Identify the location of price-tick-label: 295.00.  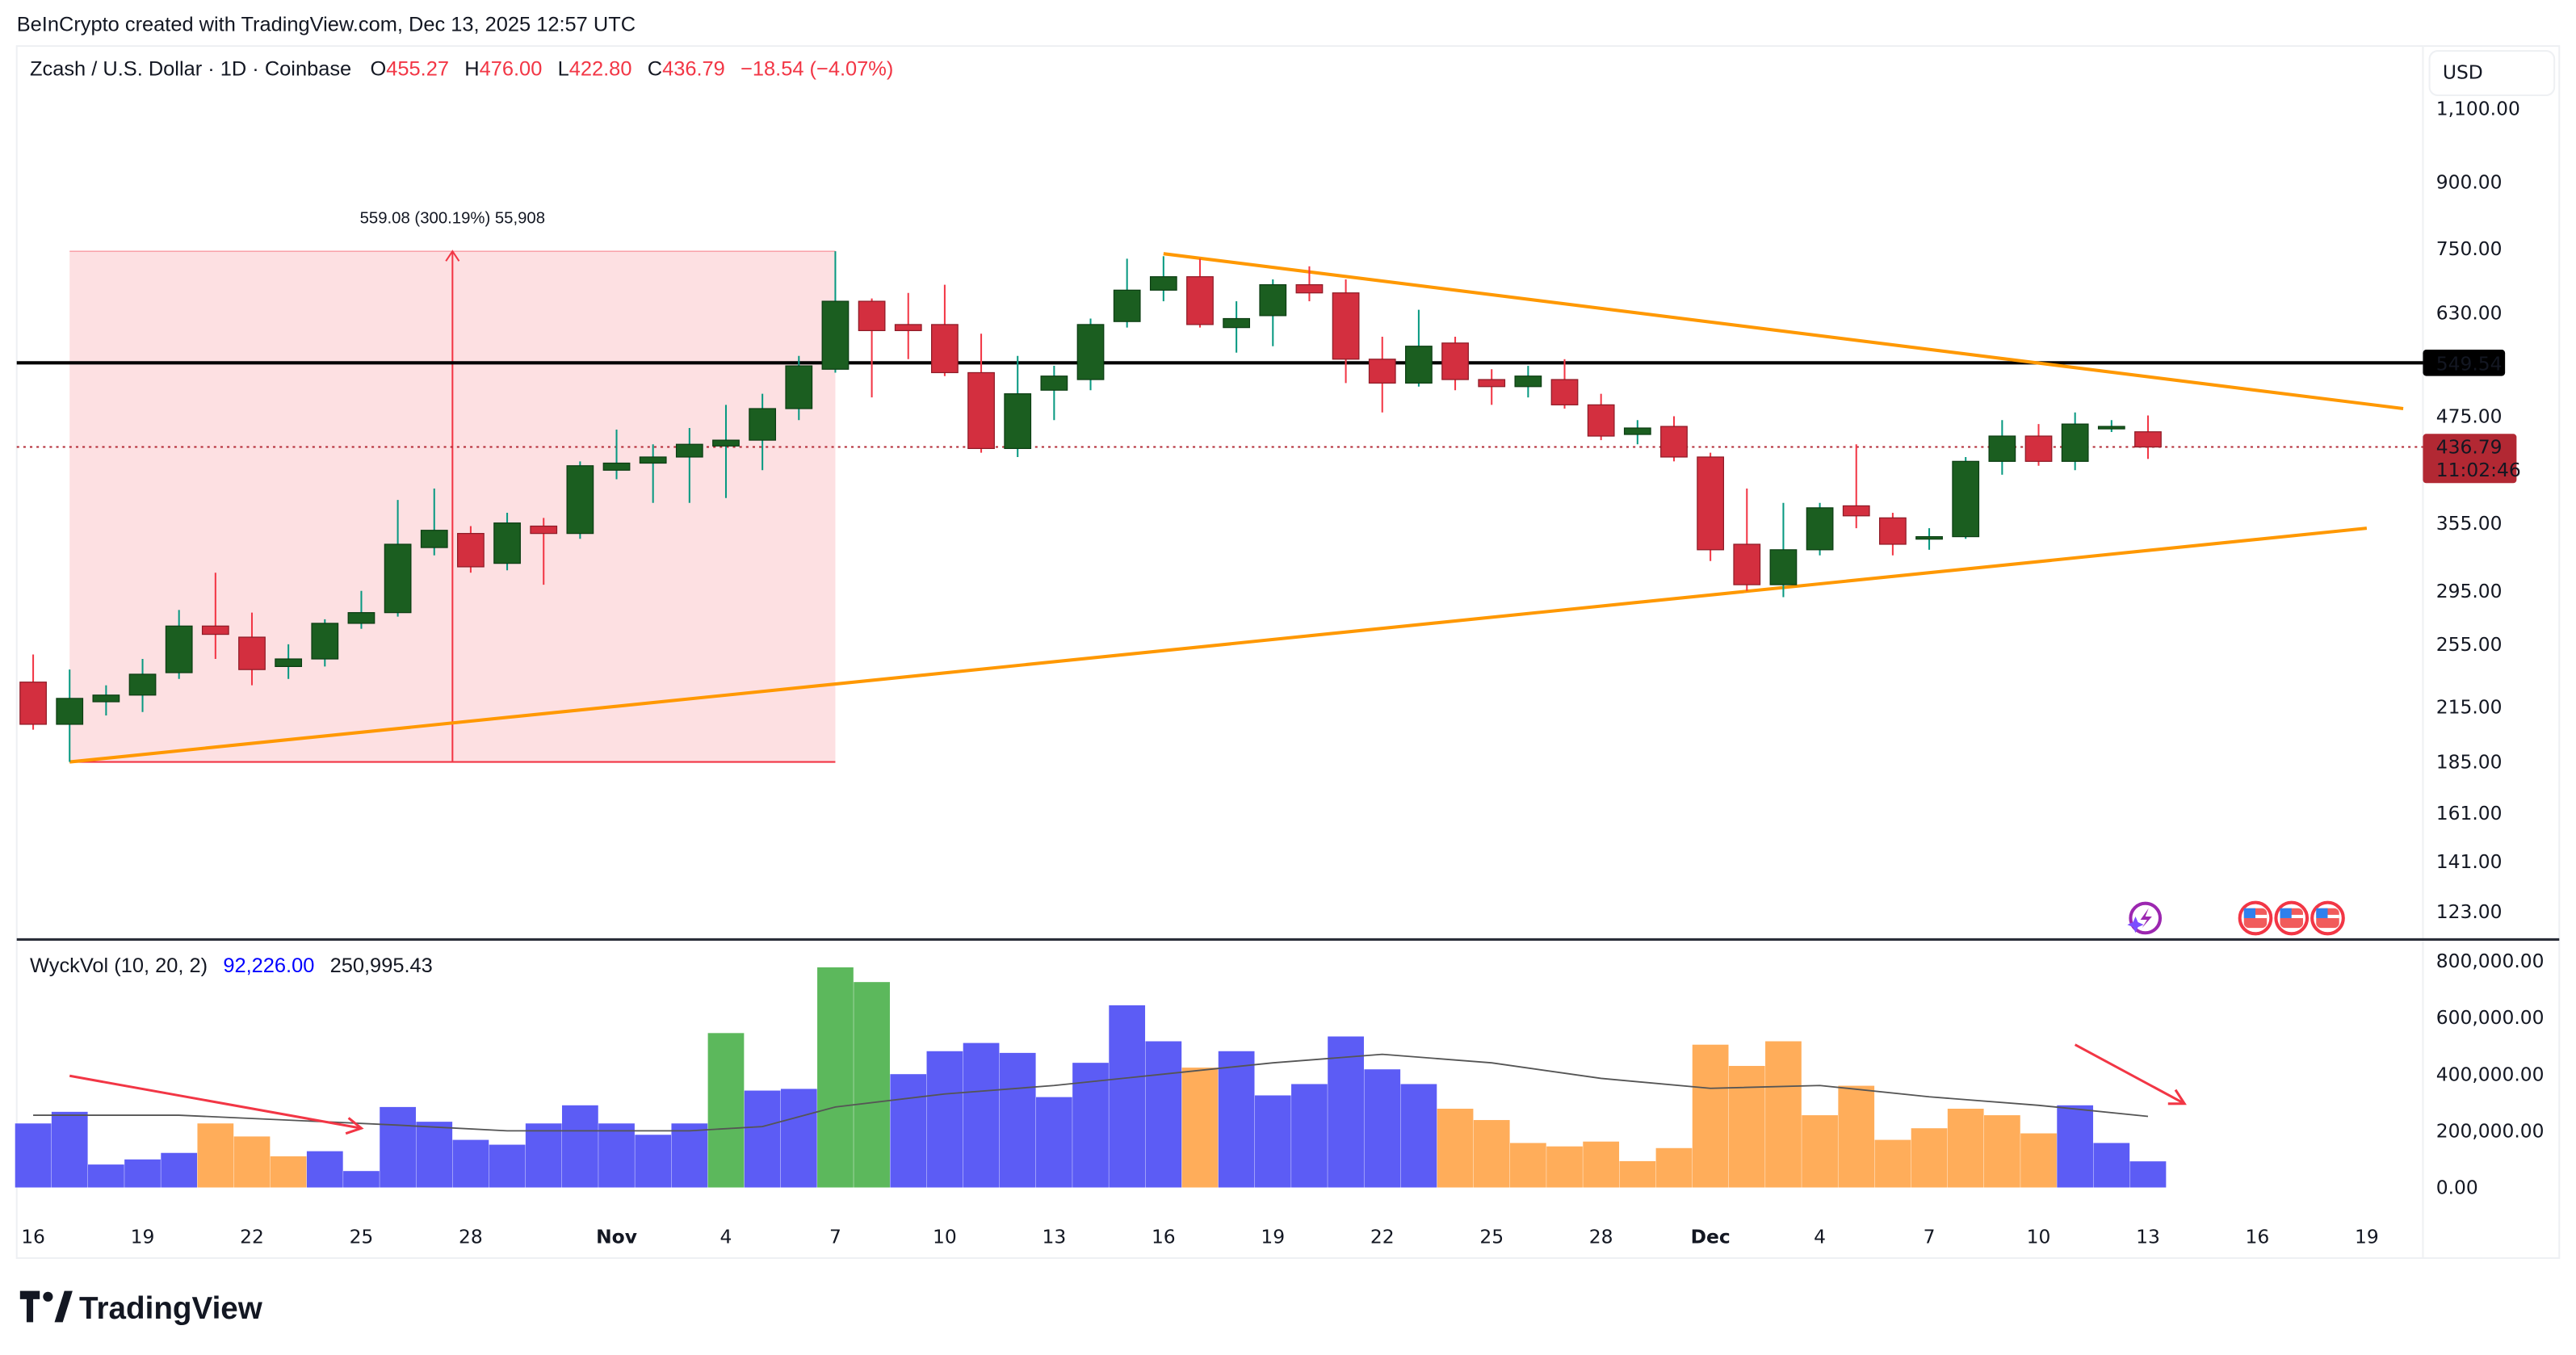
(2469, 591).